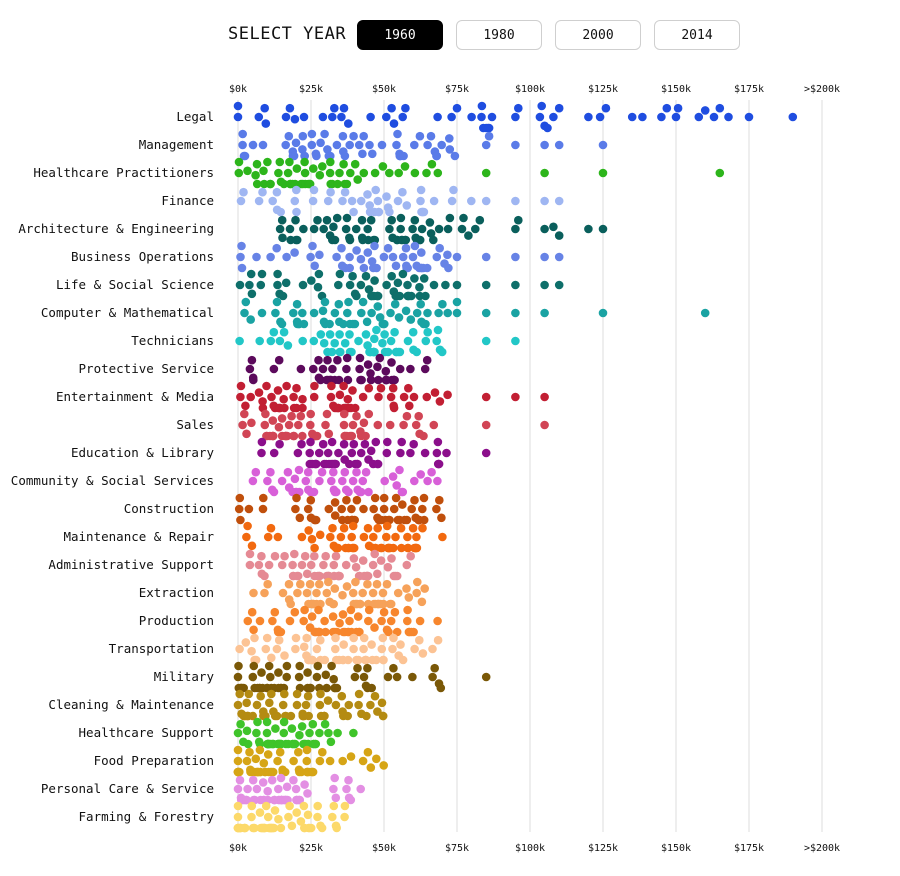  I want to click on category-label-8: Technicians, so click(172, 340).